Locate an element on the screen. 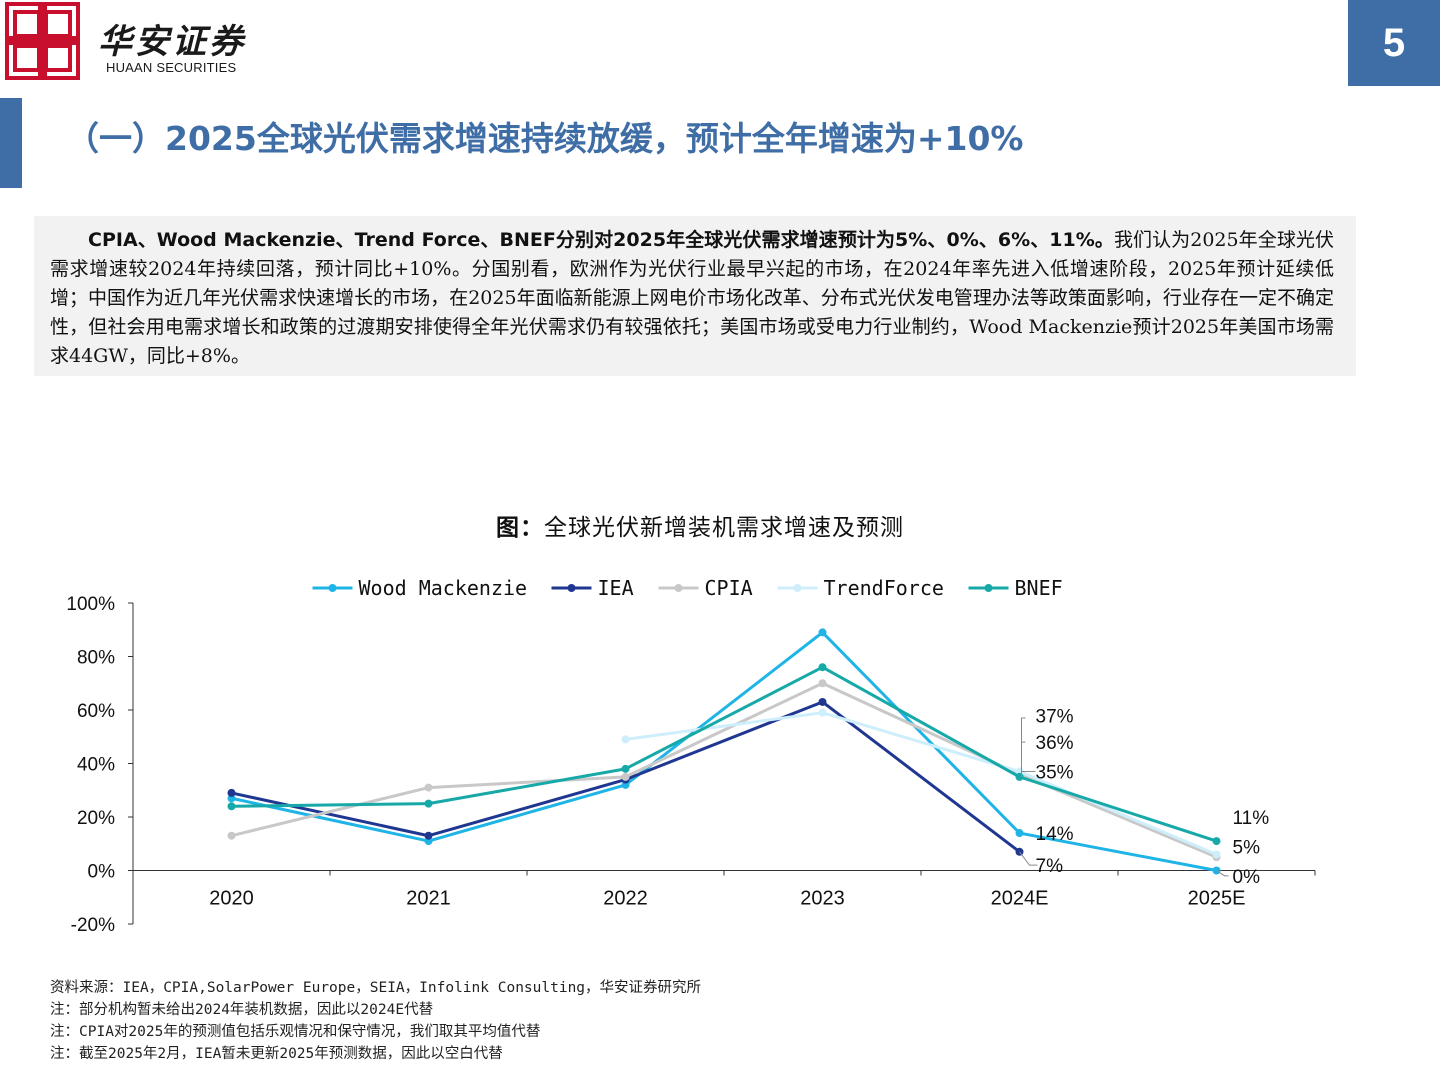 This screenshot has height=1080, width=1440. note-line: 注：截至2025年2月，IEA暂未更新2025年预测数据，因此以空白代替 is located at coordinates (276, 1054).